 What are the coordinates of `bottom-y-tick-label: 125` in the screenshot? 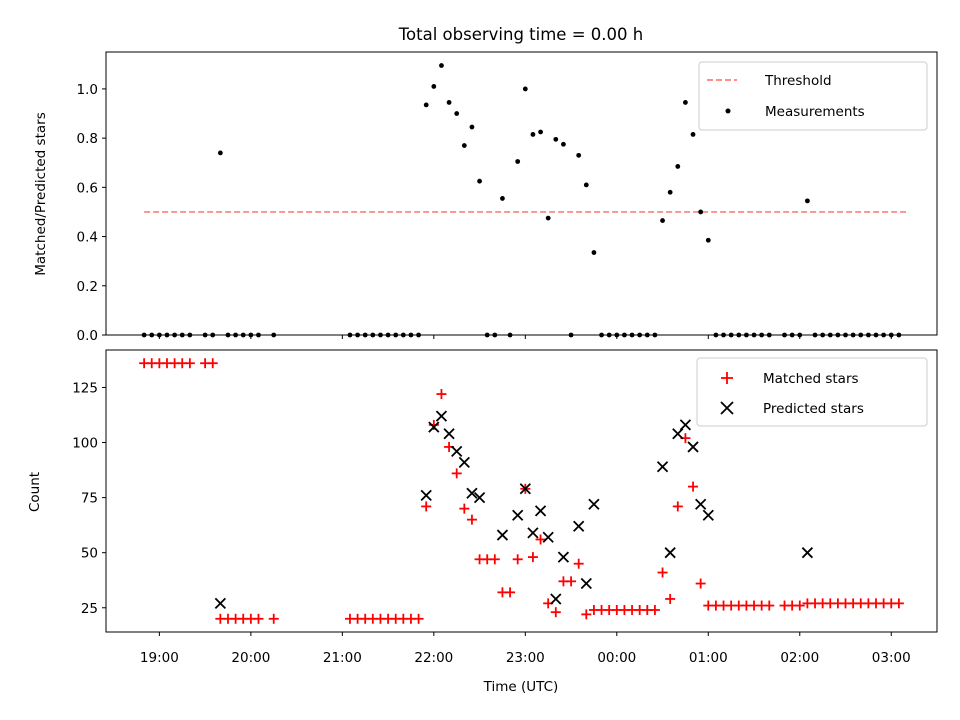 It's located at (85, 388).